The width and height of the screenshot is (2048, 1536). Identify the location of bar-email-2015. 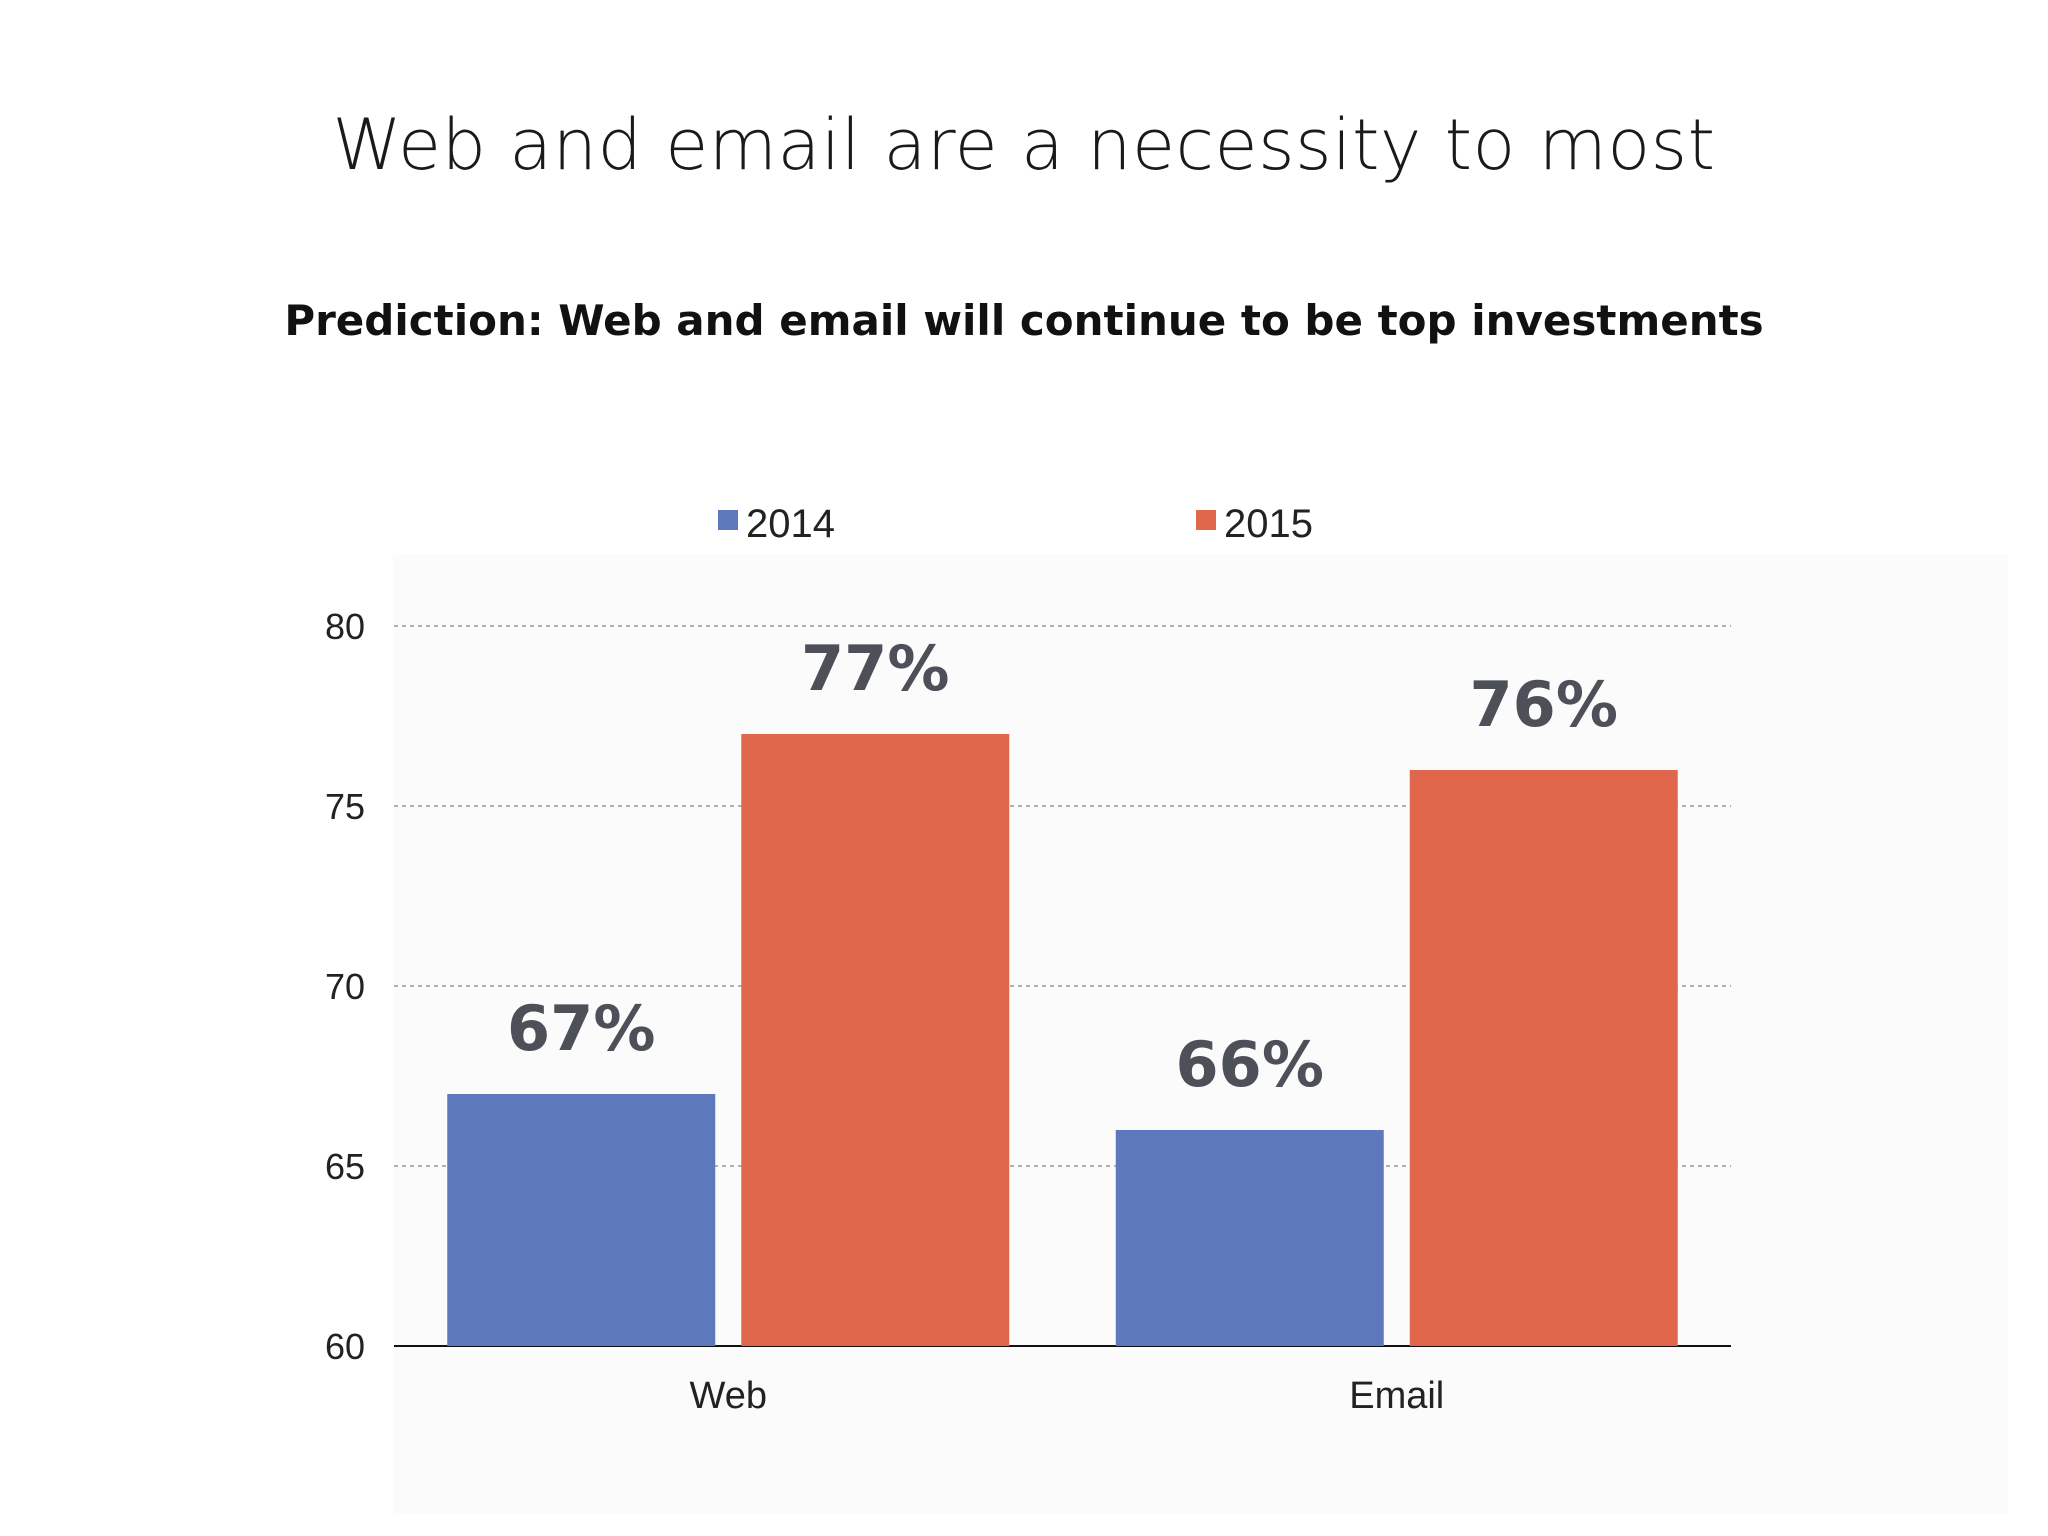
(1543, 1058).